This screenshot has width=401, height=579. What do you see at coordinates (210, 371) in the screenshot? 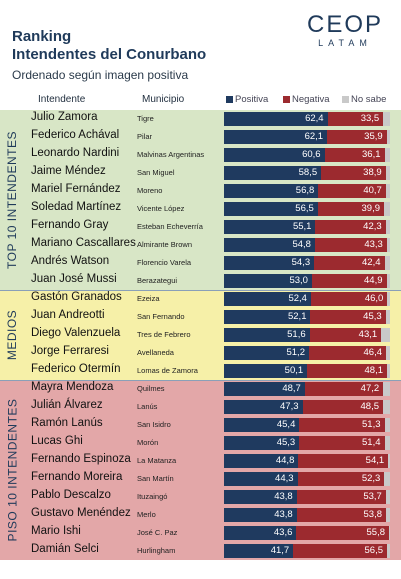
I see `table-row: Federico Otermín Lomas de Zamora 50,1 48,1` at bounding box center [210, 371].